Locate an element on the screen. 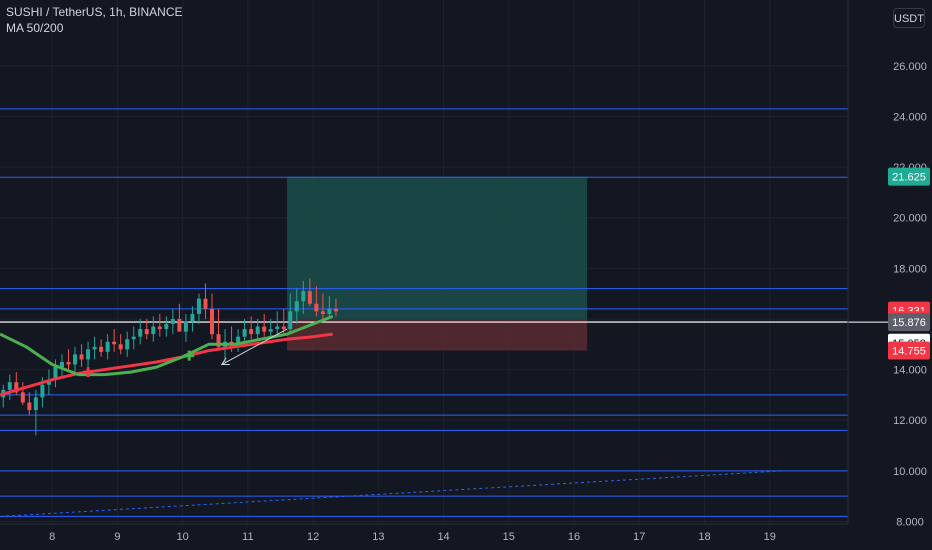 This screenshot has width=932, height=550. price-tick-label: 20.000 is located at coordinates (910, 219).